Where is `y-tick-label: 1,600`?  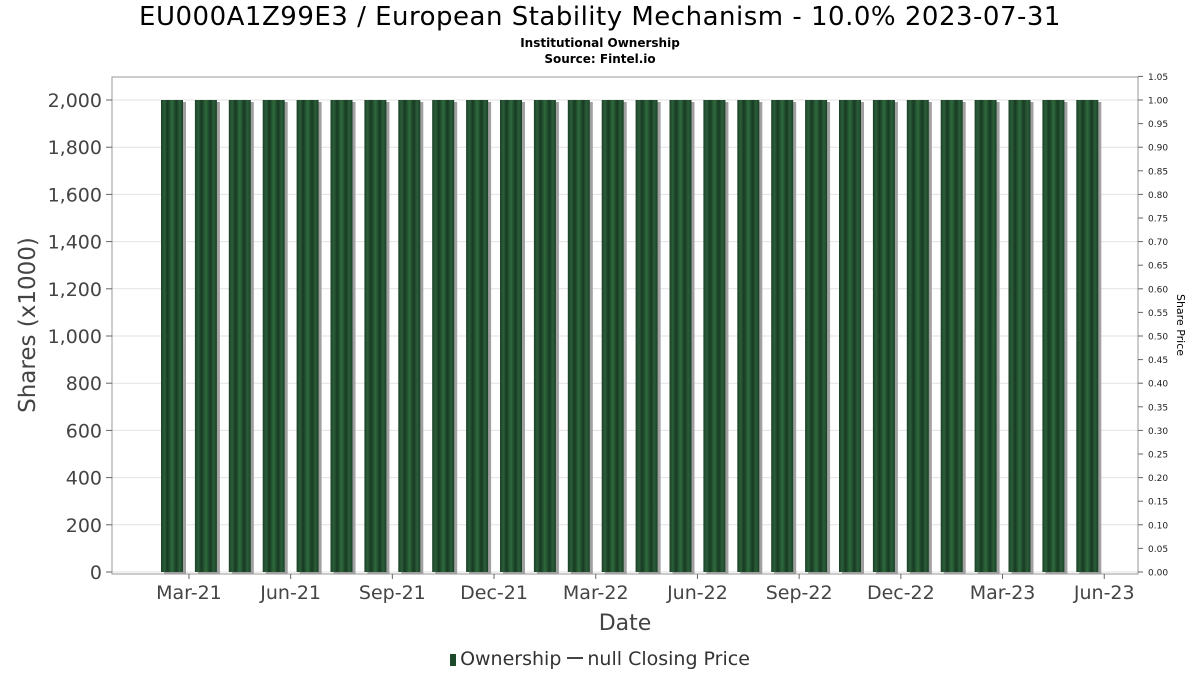 y-tick-label: 1,600 is located at coordinates (75, 195).